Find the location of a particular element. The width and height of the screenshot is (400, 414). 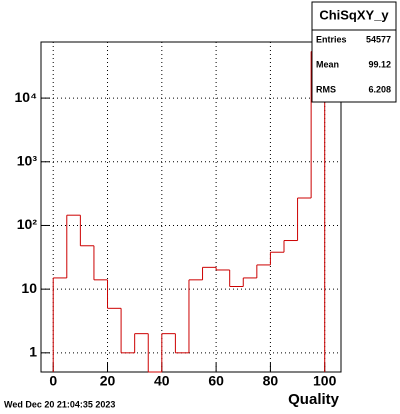

stats-label: RMS is located at coordinates (326, 89).